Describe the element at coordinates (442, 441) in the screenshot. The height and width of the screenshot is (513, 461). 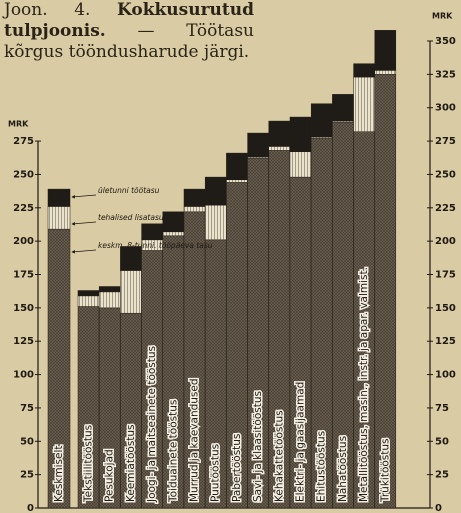
I see `y2-tick-label: 50` at that location.